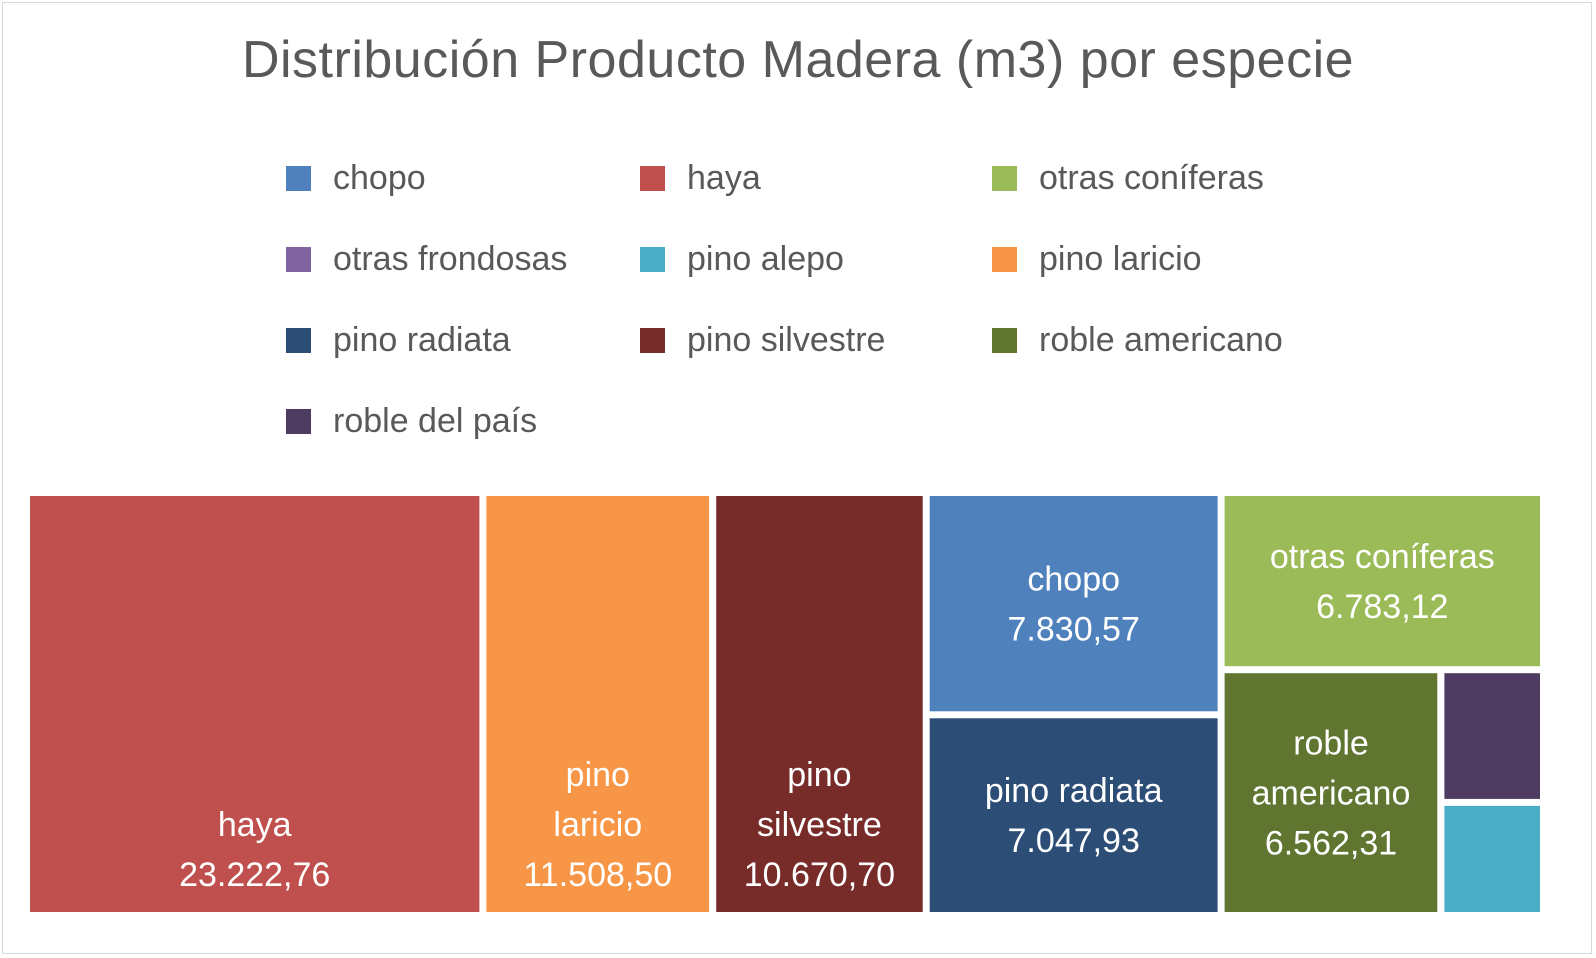 The image size is (1596, 958). I want to click on tile-value-label: 6.783,12, so click(1382, 607).